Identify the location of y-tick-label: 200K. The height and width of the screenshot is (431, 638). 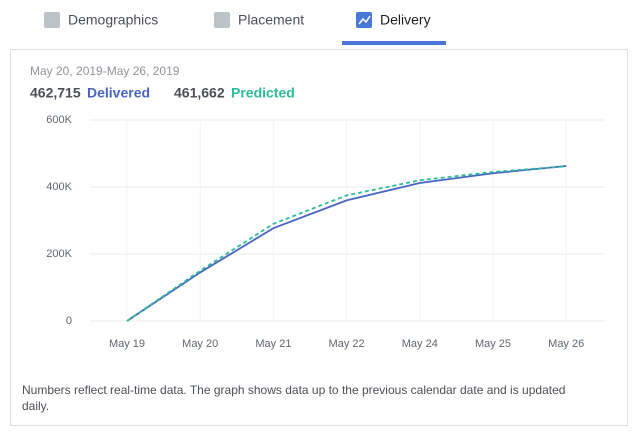
(59, 254).